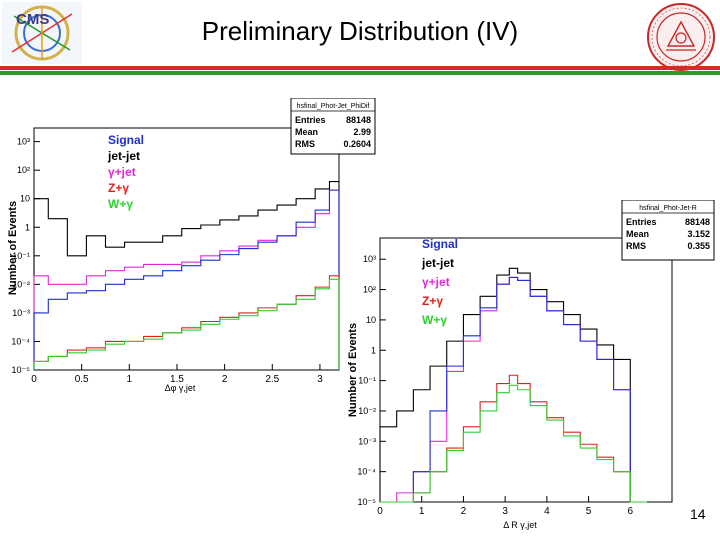 Image resolution: width=720 pixels, height=541 pixels. What do you see at coordinates (32, 19) in the screenshot?
I see `cms-logo-text: CMS` at bounding box center [32, 19].